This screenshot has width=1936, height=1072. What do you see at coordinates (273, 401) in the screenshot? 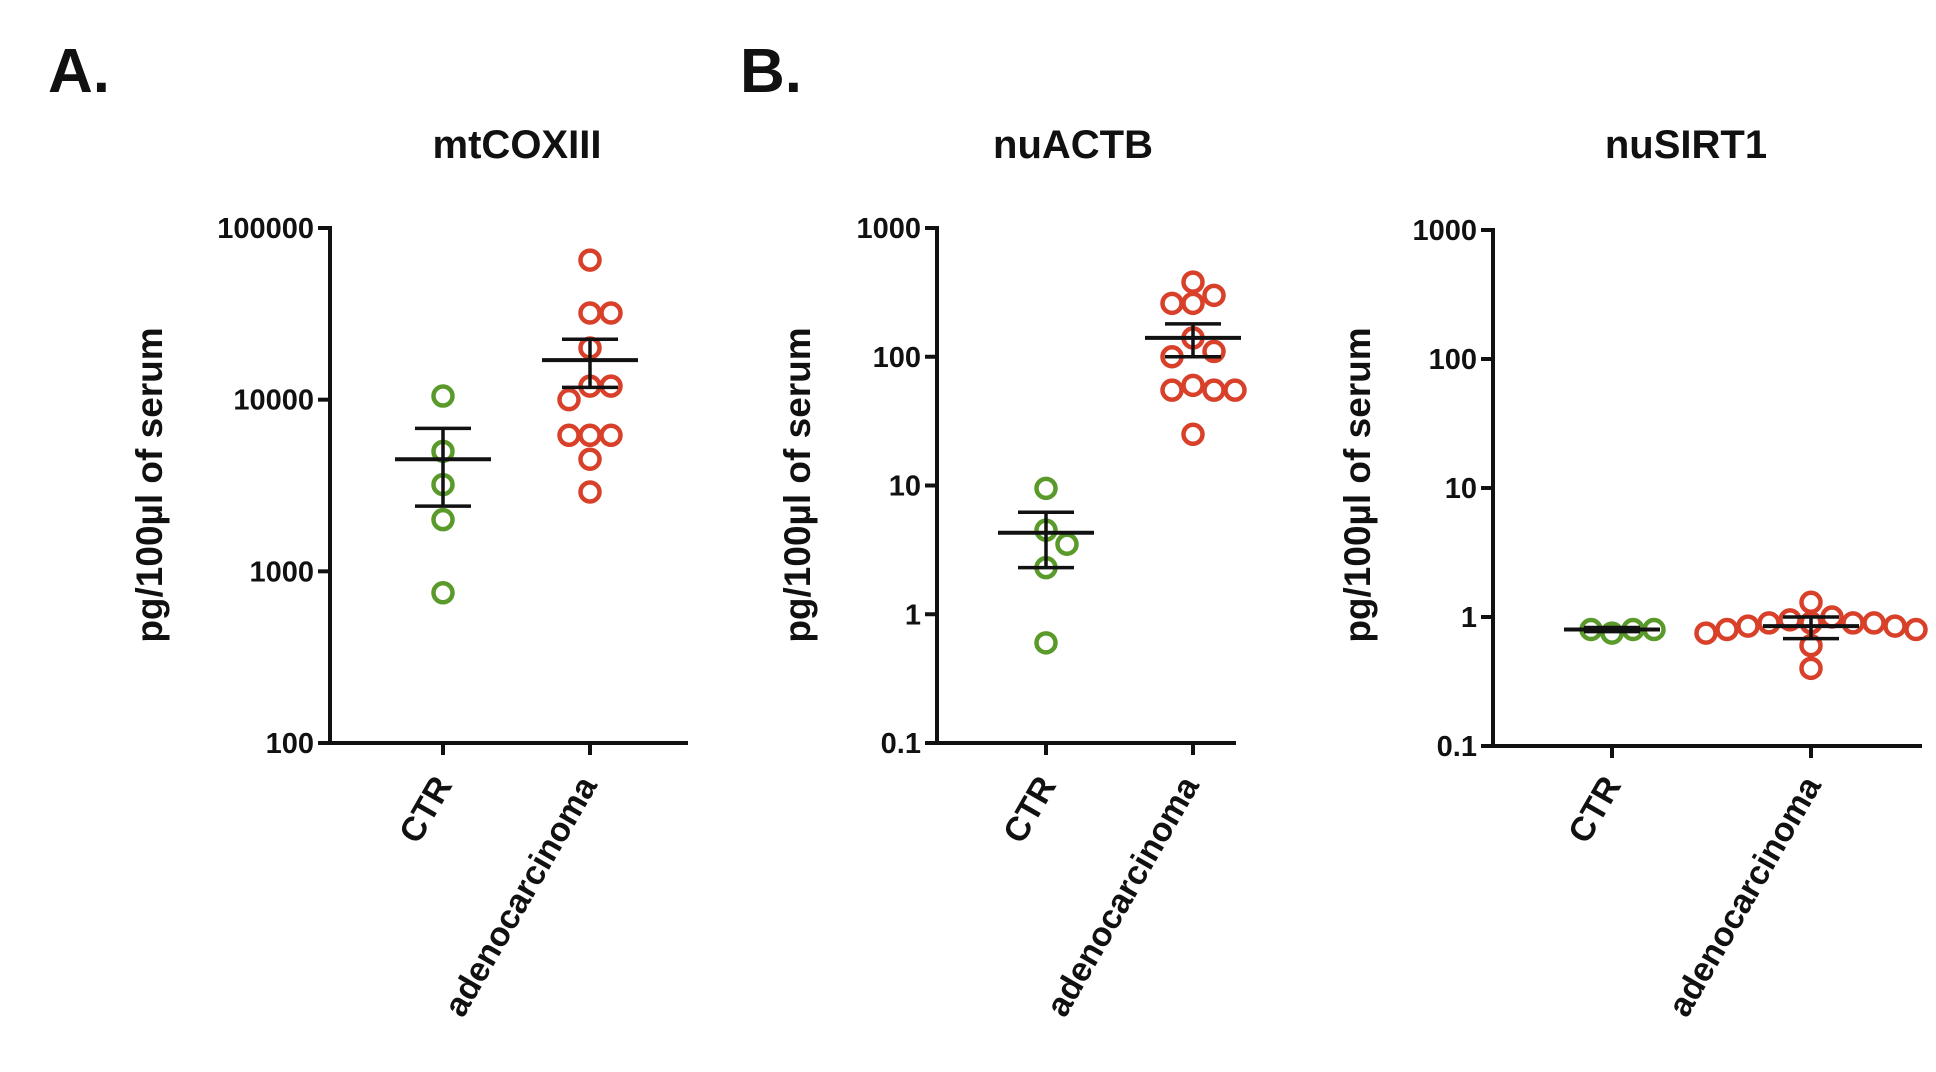
I see `y-tick-label: 10000` at bounding box center [273, 401].